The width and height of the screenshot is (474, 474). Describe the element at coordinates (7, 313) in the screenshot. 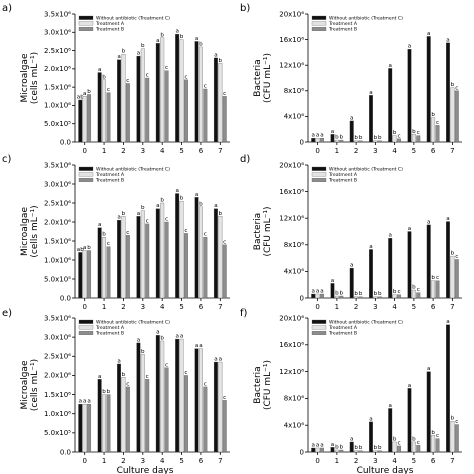

I see `panel-letter: e)` at that location.